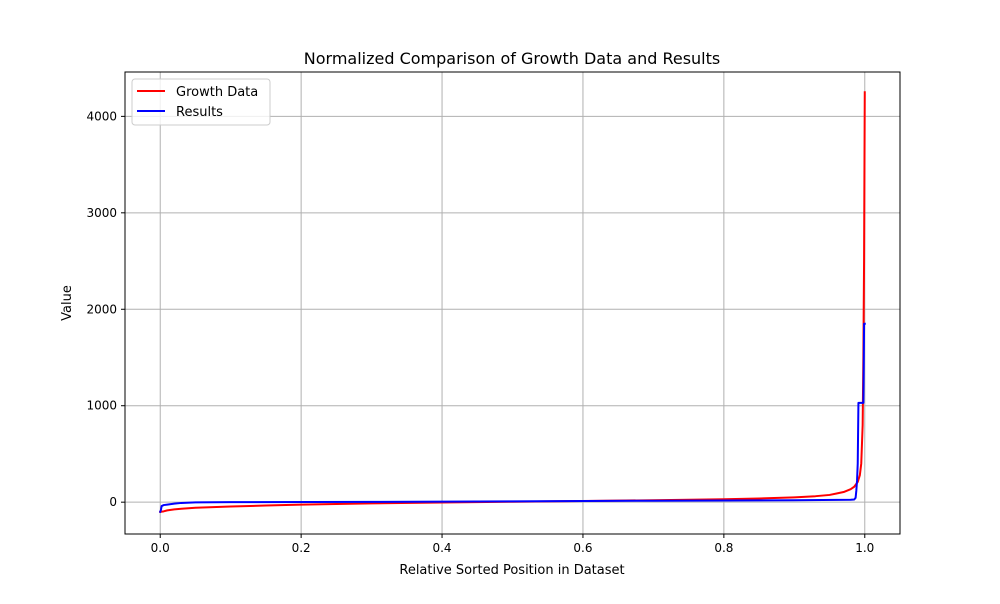 This screenshot has height=604, width=1000. What do you see at coordinates (723, 548) in the screenshot?
I see `x-tick-label: 0.8` at bounding box center [723, 548].